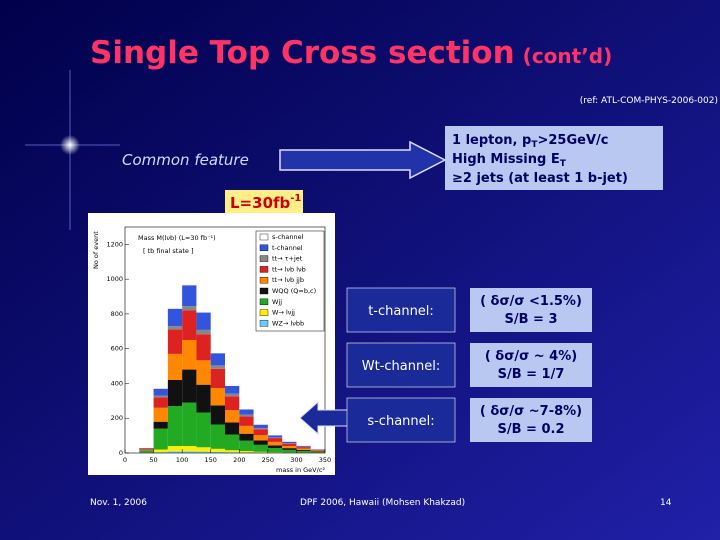 The height and width of the screenshot is (540, 720). I want to click on x-tick-label: 150, so click(211, 460).